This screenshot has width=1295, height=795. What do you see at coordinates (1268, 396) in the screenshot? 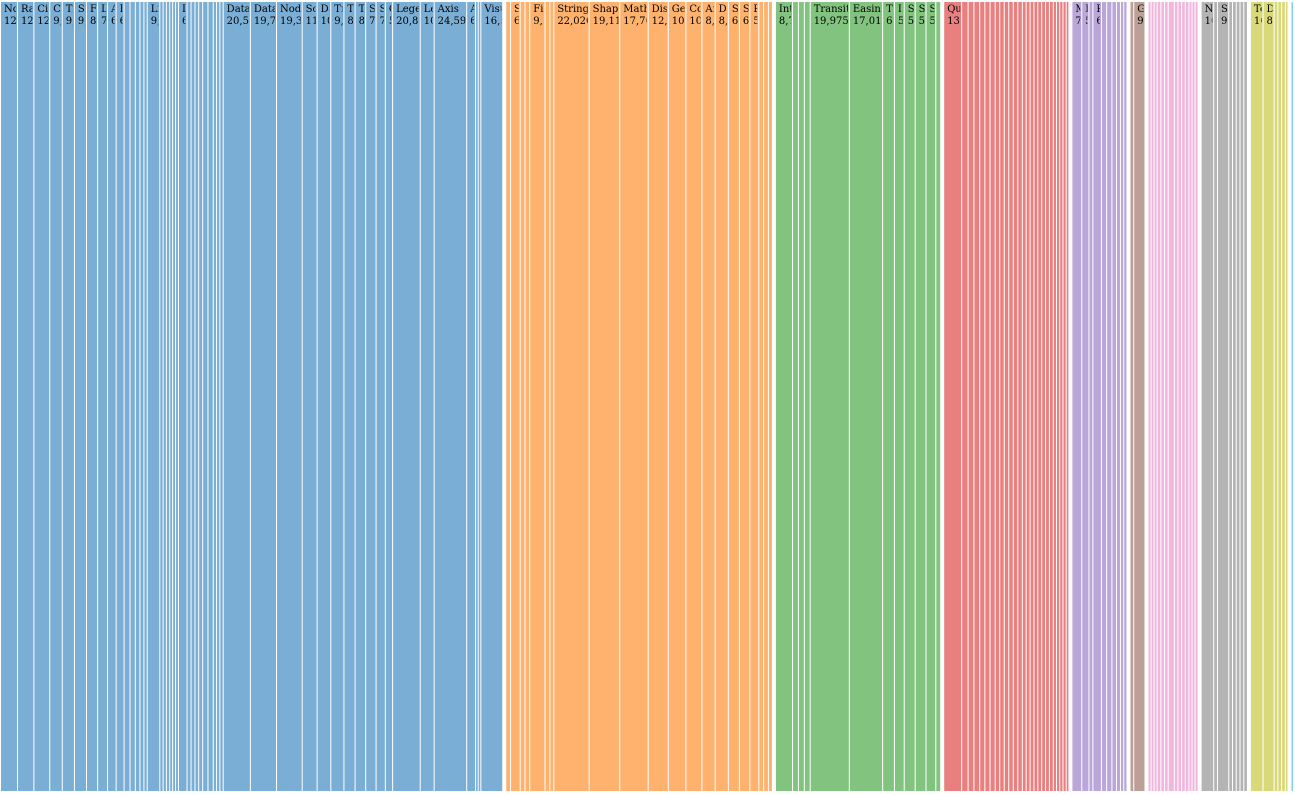
I see `treemap-cell: DirtySprite: 8,833` at bounding box center [1268, 396].